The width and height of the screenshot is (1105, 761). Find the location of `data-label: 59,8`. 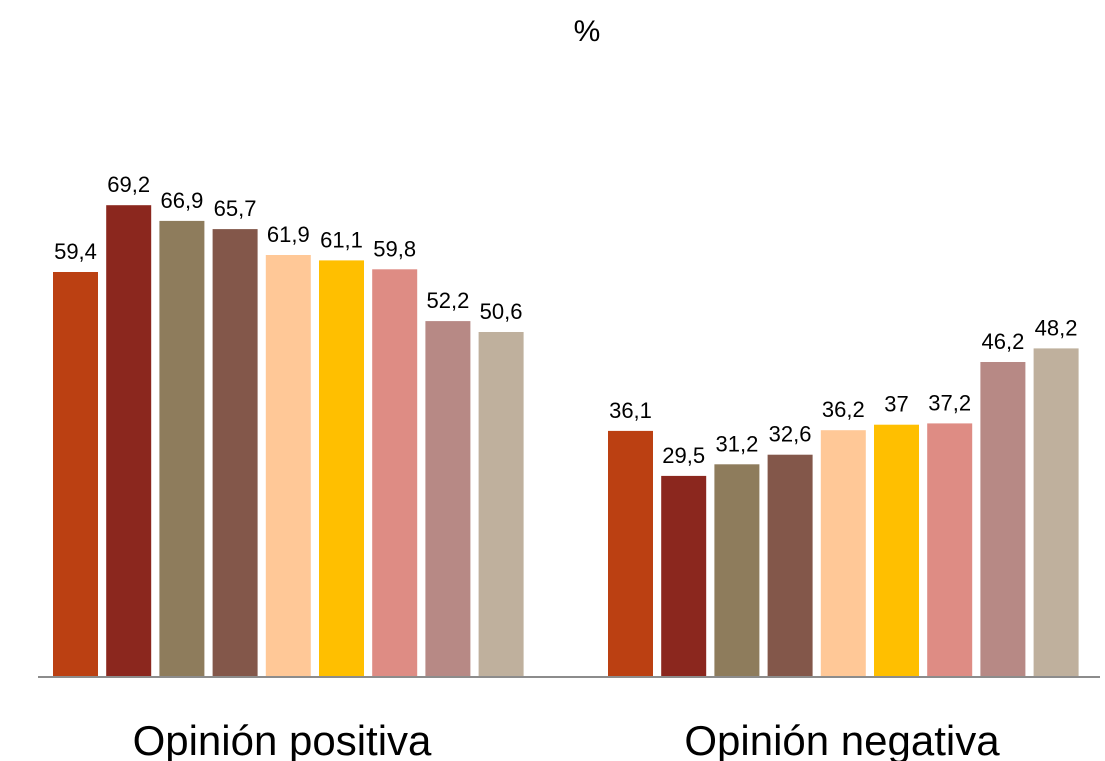

data-label: 59,8 is located at coordinates (394, 248).